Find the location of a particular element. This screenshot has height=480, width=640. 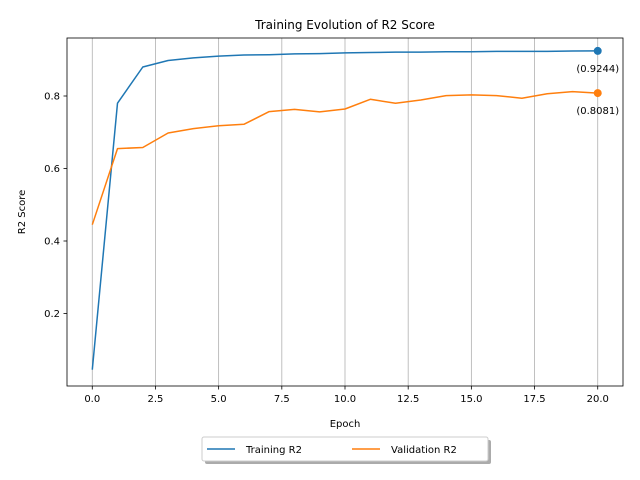

y-tick-label: 0.8 is located at coordinates (52, 97).